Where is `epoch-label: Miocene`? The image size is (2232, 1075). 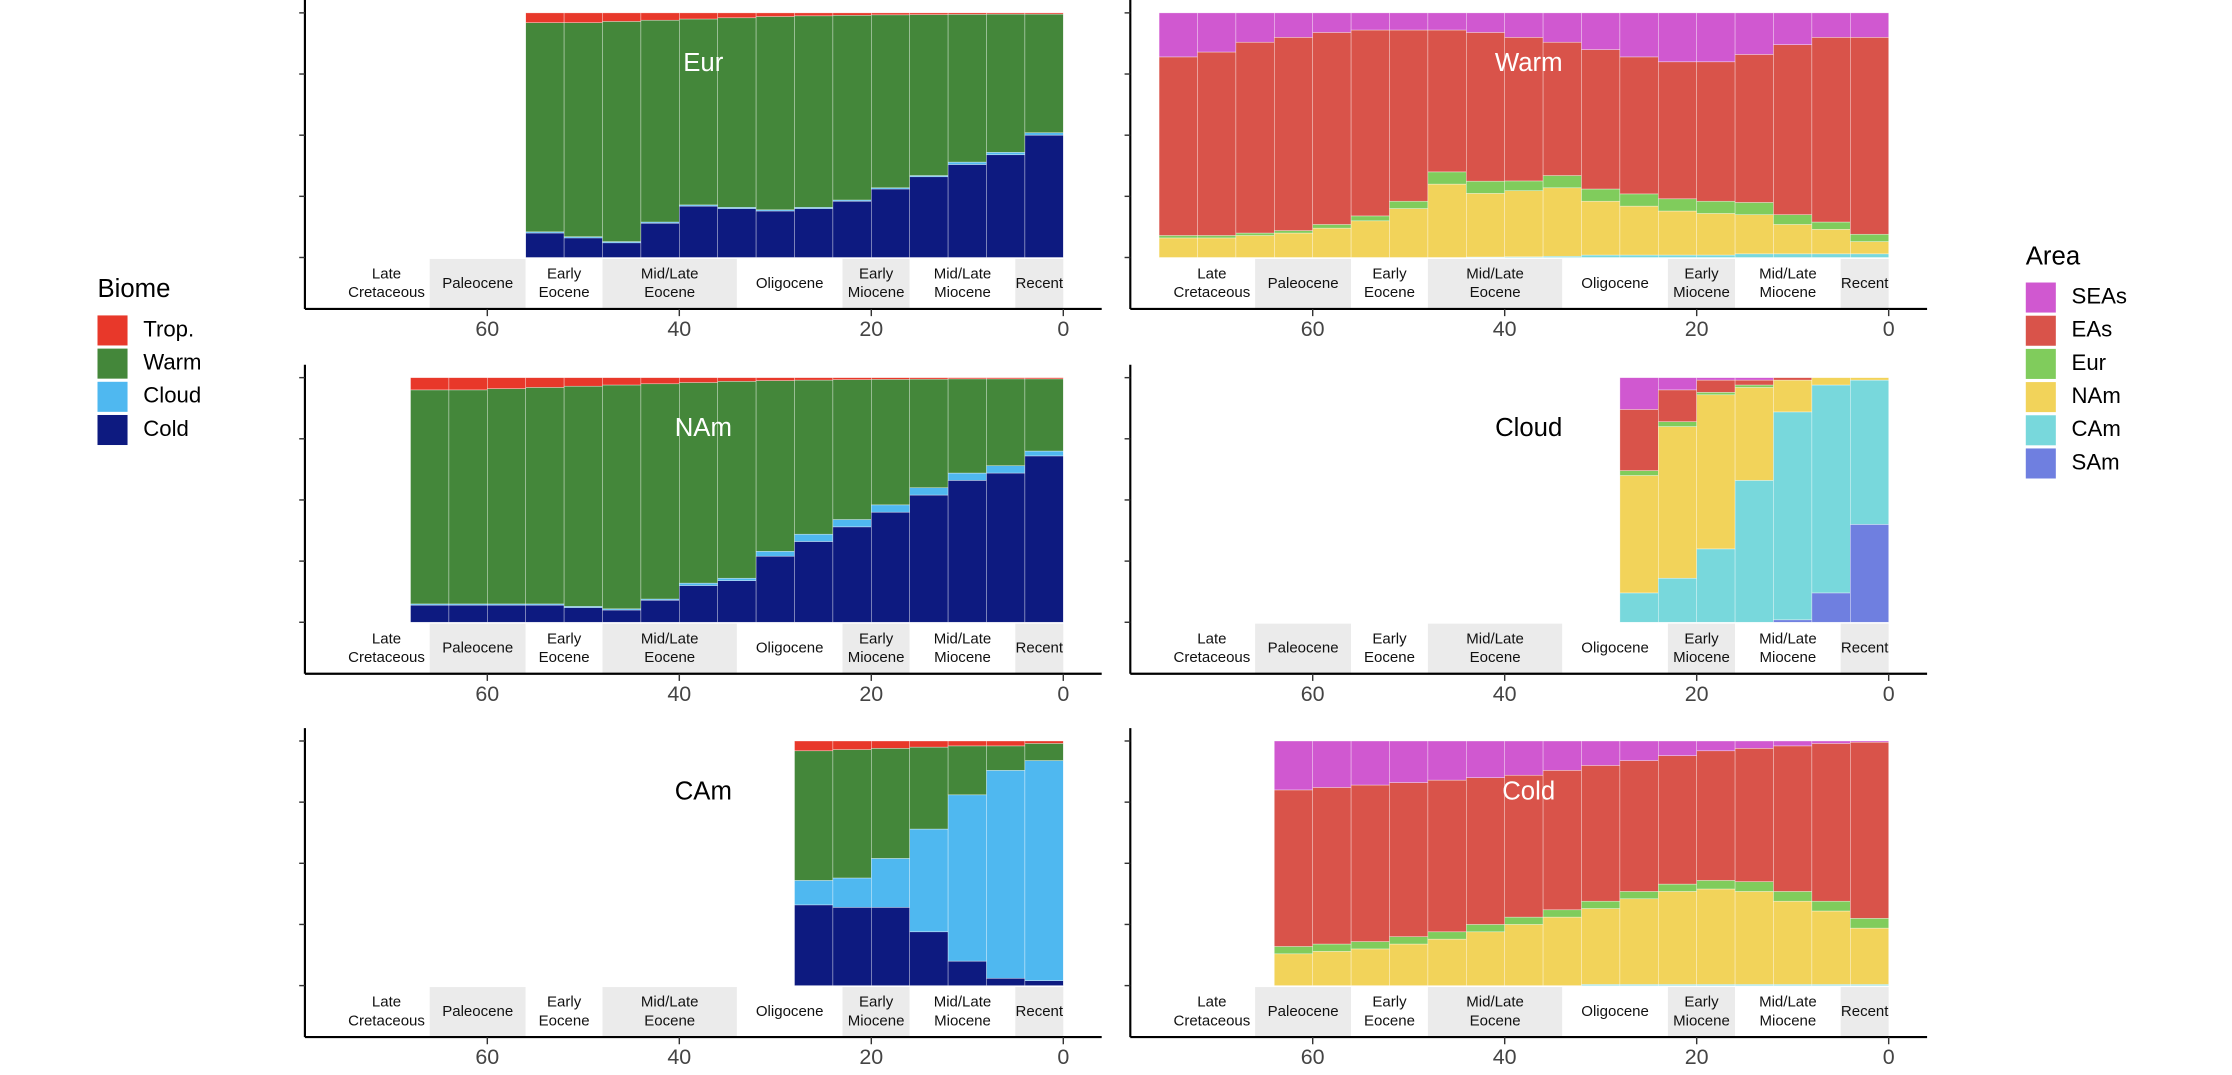 epoch-label: Miocene is located at coordinates (1701, 657).